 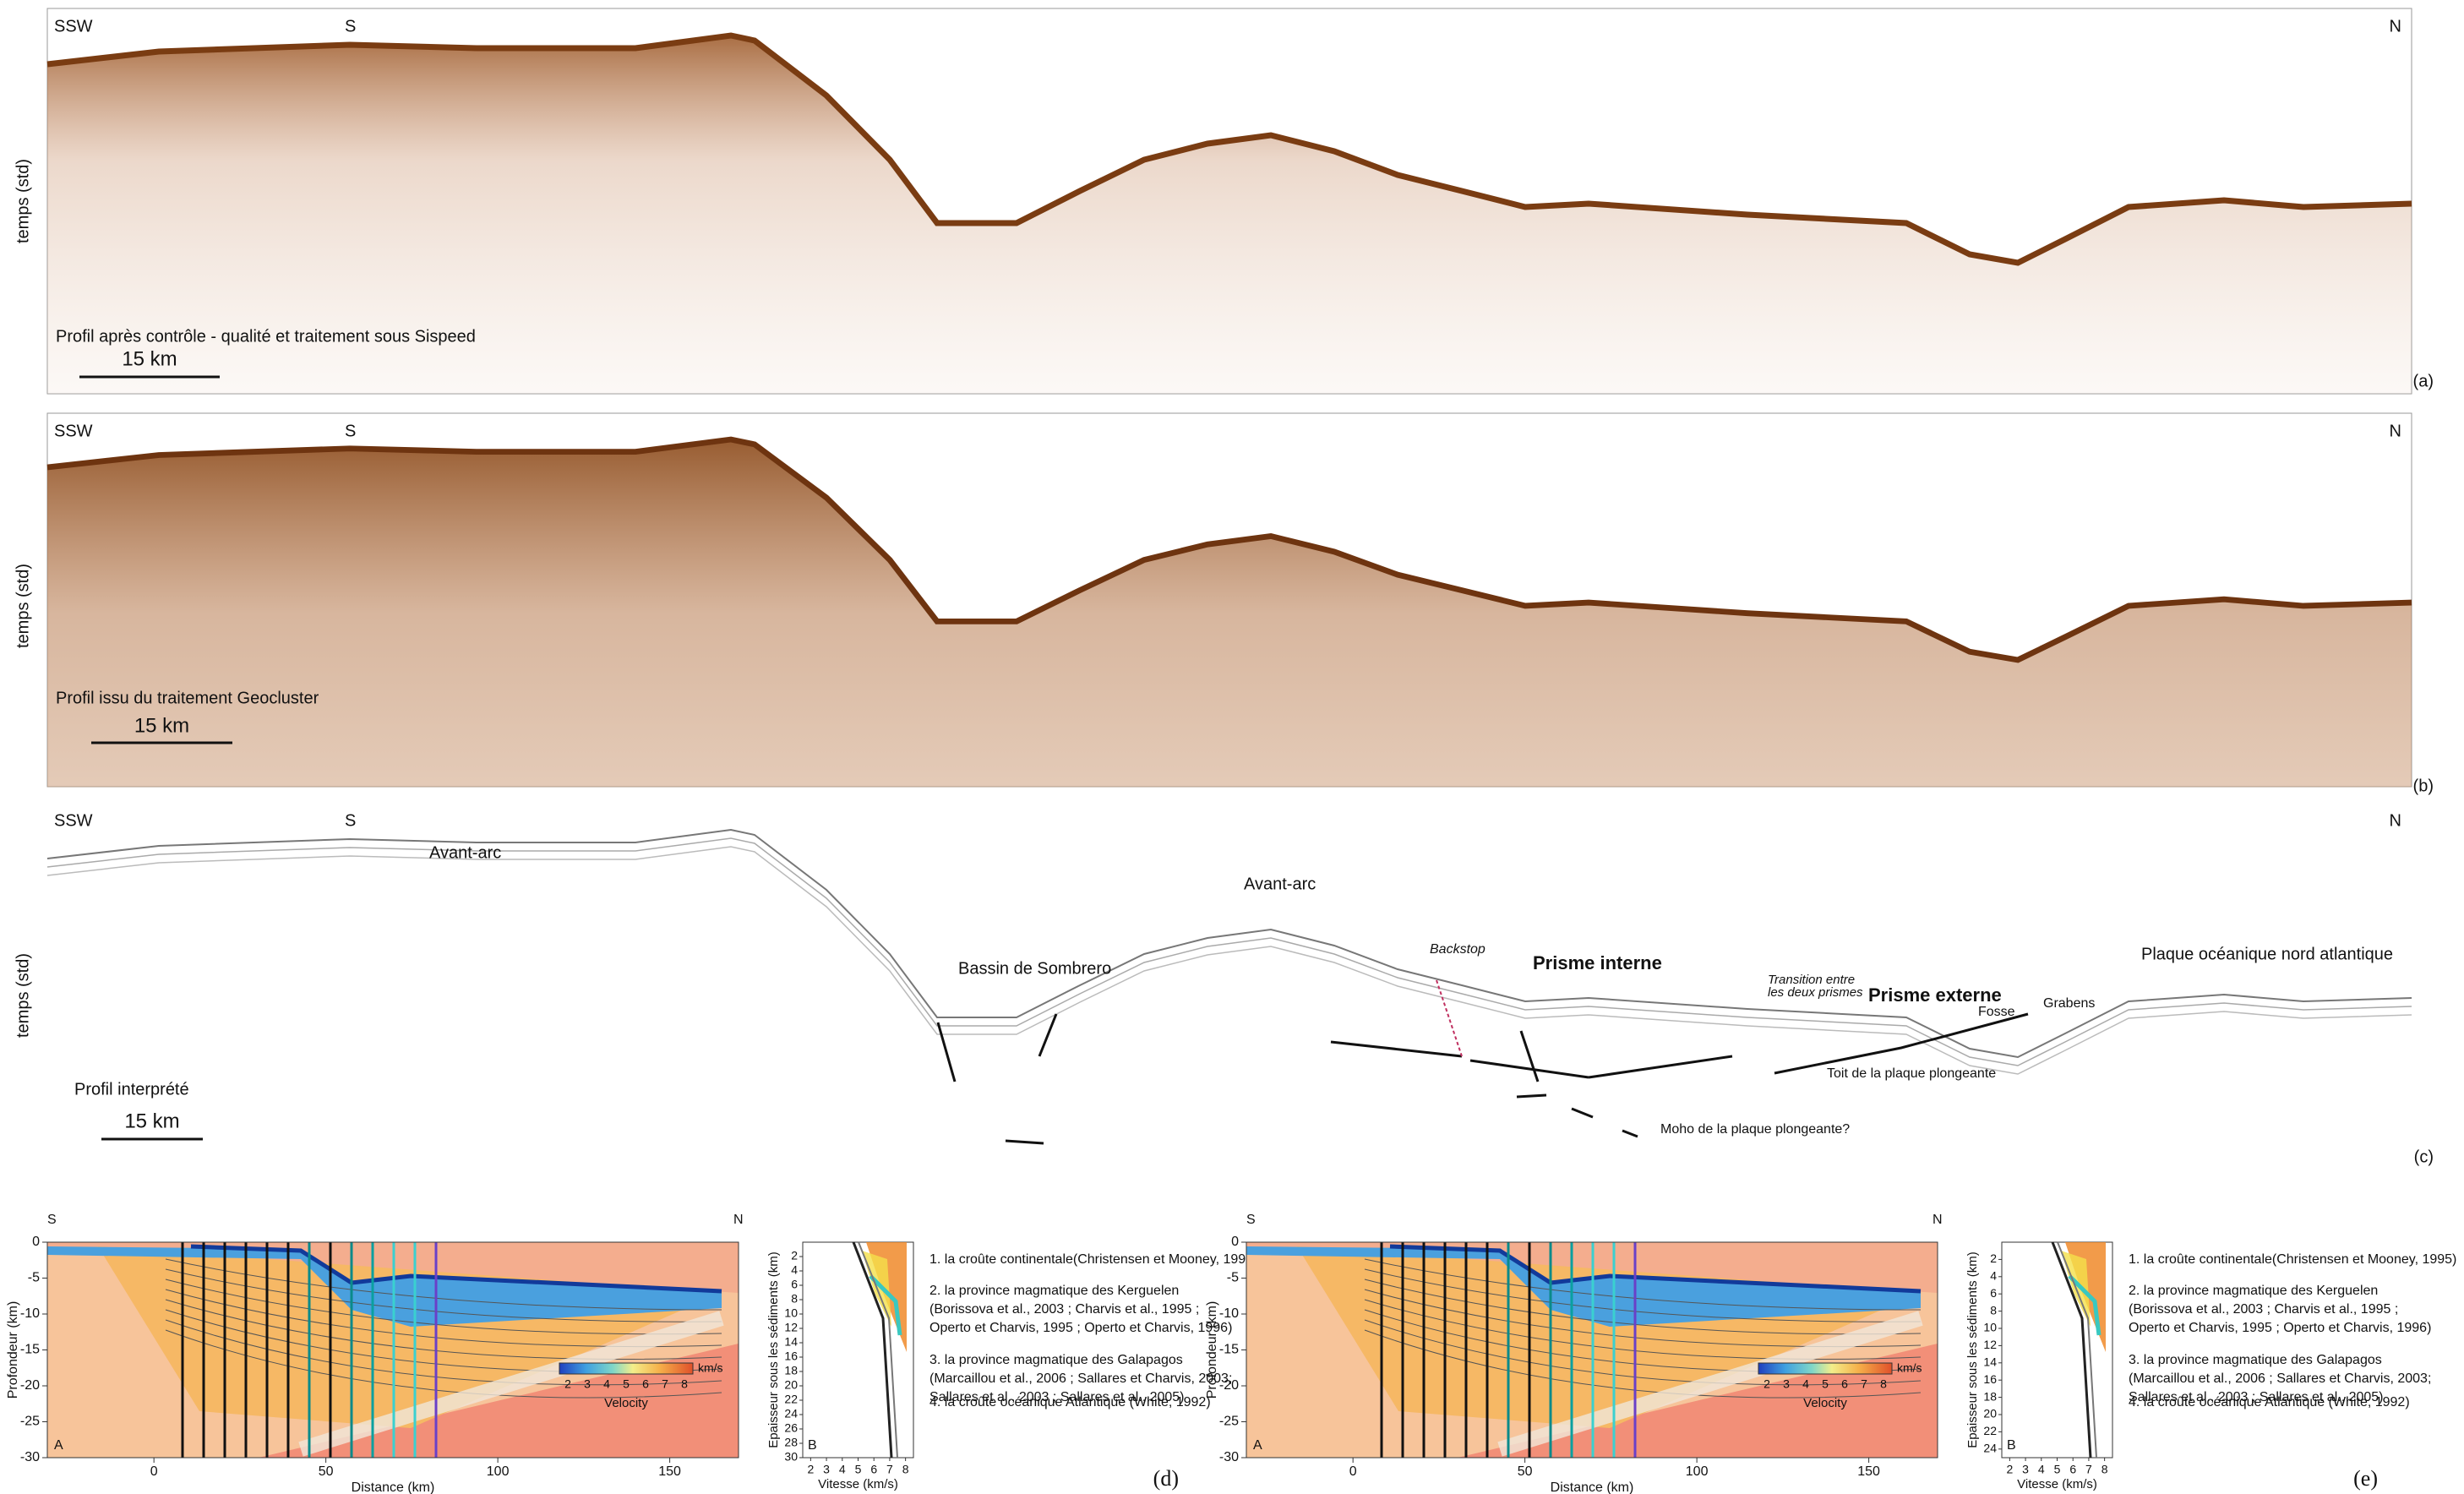 What do you see at coordinates (2365, 1478) in the screenshot?
I see `panel-tag: (e)` at bounding box center [2365, 1478].